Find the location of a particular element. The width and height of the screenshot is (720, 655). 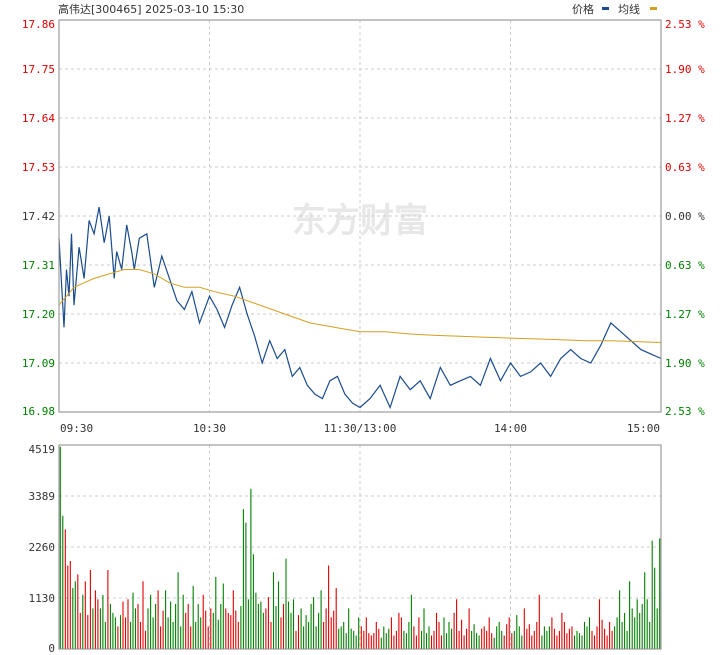

volume-tick-label: 4519 is located at coordinates (42, 449).